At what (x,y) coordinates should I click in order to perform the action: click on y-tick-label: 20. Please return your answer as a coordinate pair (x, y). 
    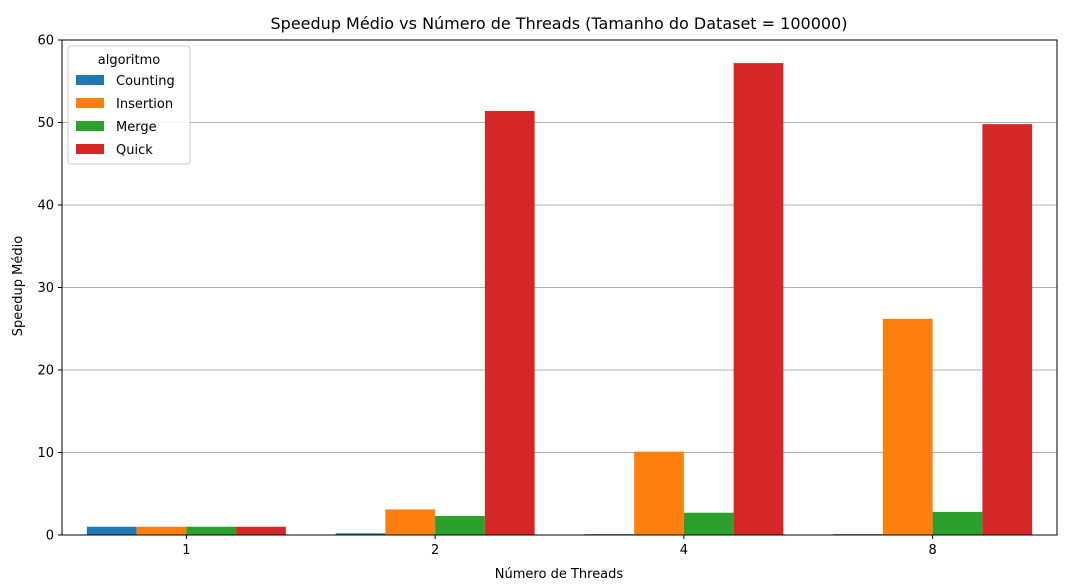
    Looking at the image, I should click on (45, 371).